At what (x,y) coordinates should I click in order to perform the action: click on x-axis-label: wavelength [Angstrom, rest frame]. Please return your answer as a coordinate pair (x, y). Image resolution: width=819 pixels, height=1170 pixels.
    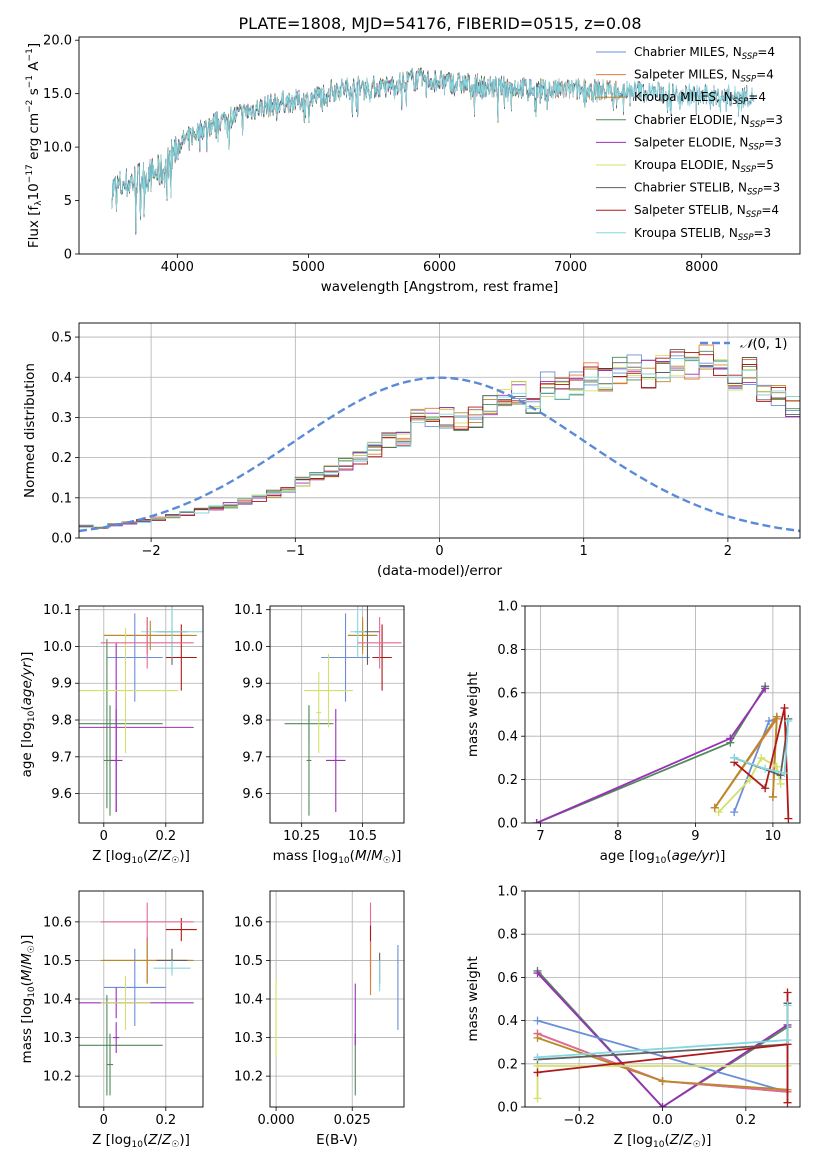
    Looking at the image, I should click on (440, 287).